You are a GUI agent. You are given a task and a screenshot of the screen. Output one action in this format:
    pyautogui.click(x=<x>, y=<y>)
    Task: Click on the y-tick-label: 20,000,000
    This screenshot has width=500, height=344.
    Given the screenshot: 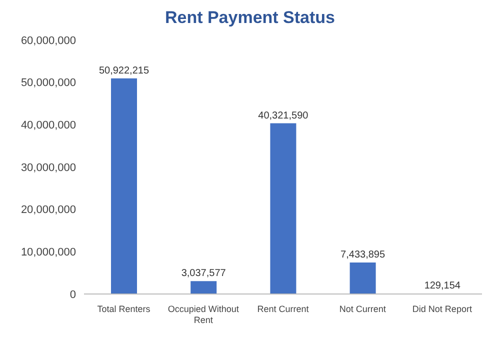 What is the action you would take?
    pyautogui.click(x=48, y=210)
    